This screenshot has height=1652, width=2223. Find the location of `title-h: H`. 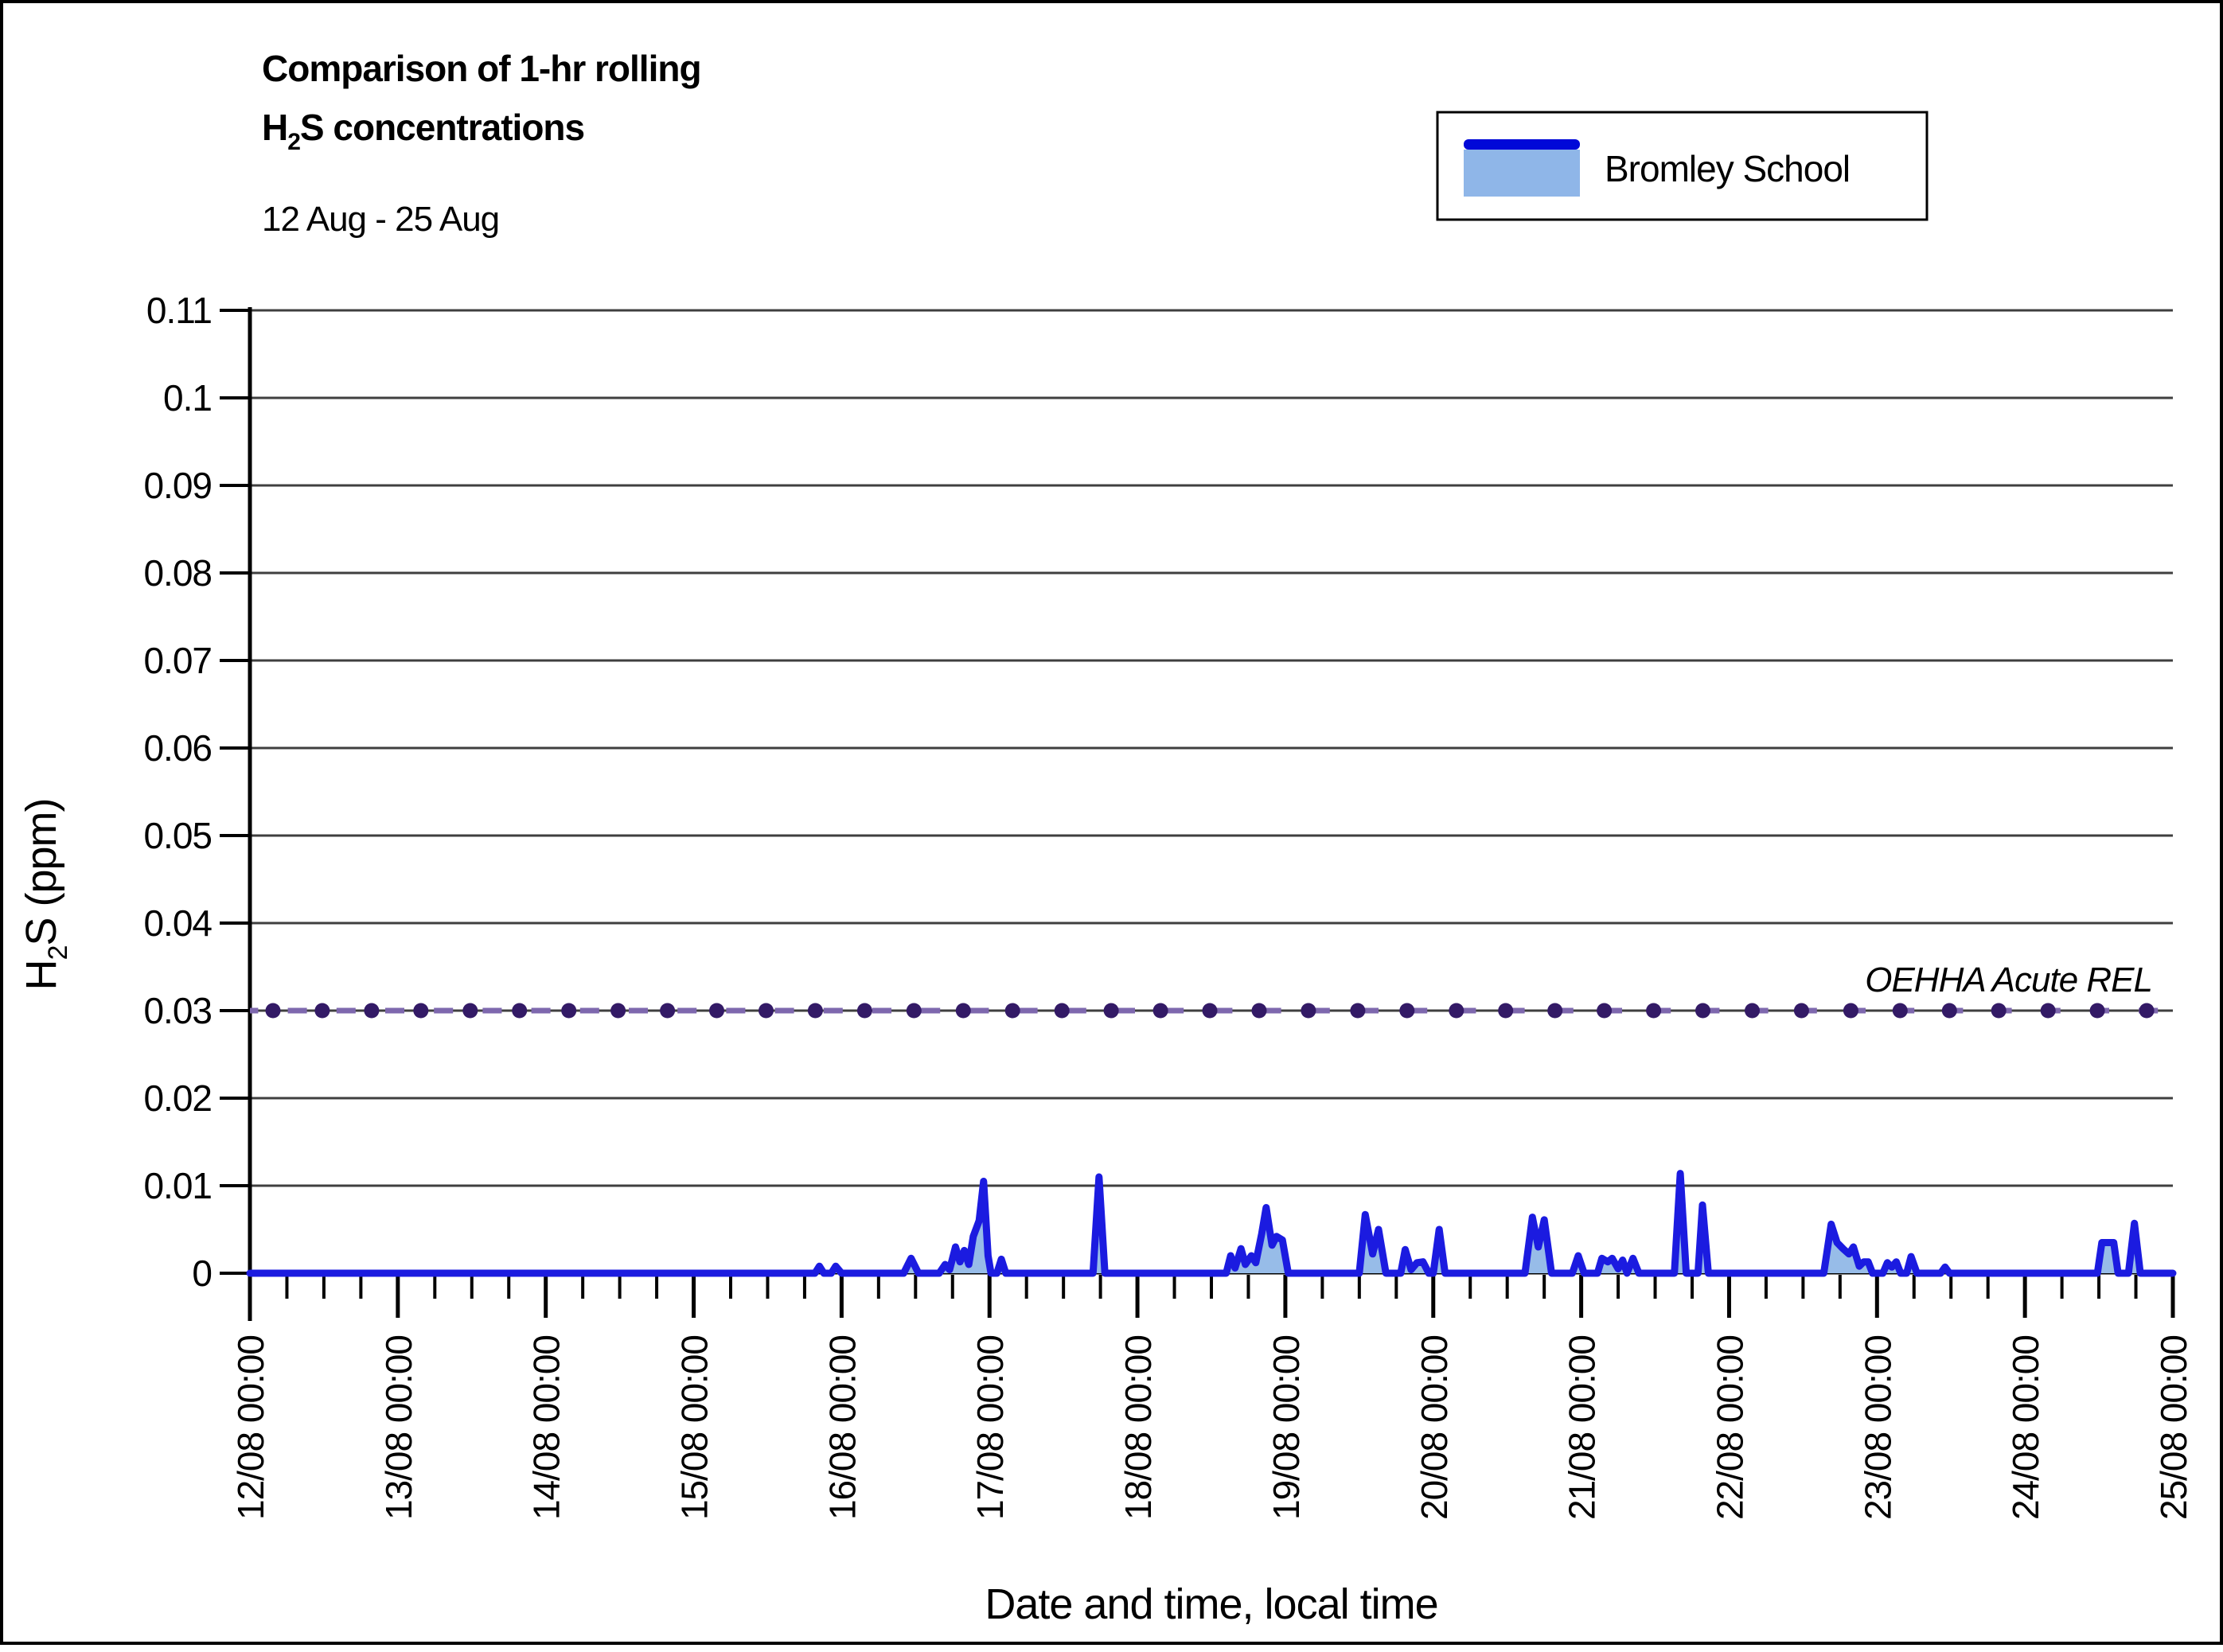

title-h: H is located at coordinates (274, 128).